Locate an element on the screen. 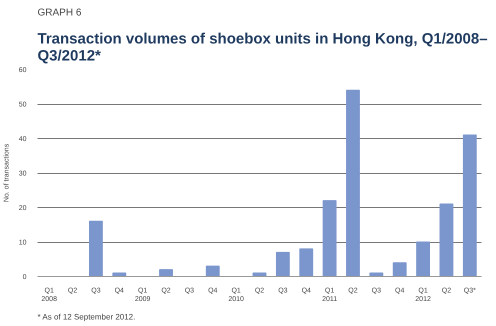  chart-title: Transaction volumes of shoebox units in Hong Kong, Q1/2008– Q3/2012* is located at coordinates (263, 47).